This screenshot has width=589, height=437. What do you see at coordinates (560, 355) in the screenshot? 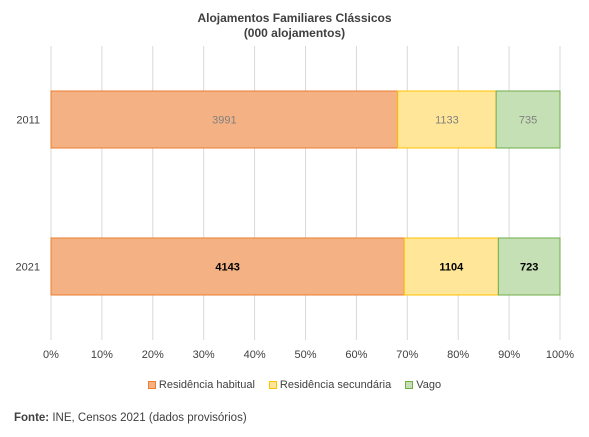
I see `x-tick-label: 100%` at bounding box center [560, 355].